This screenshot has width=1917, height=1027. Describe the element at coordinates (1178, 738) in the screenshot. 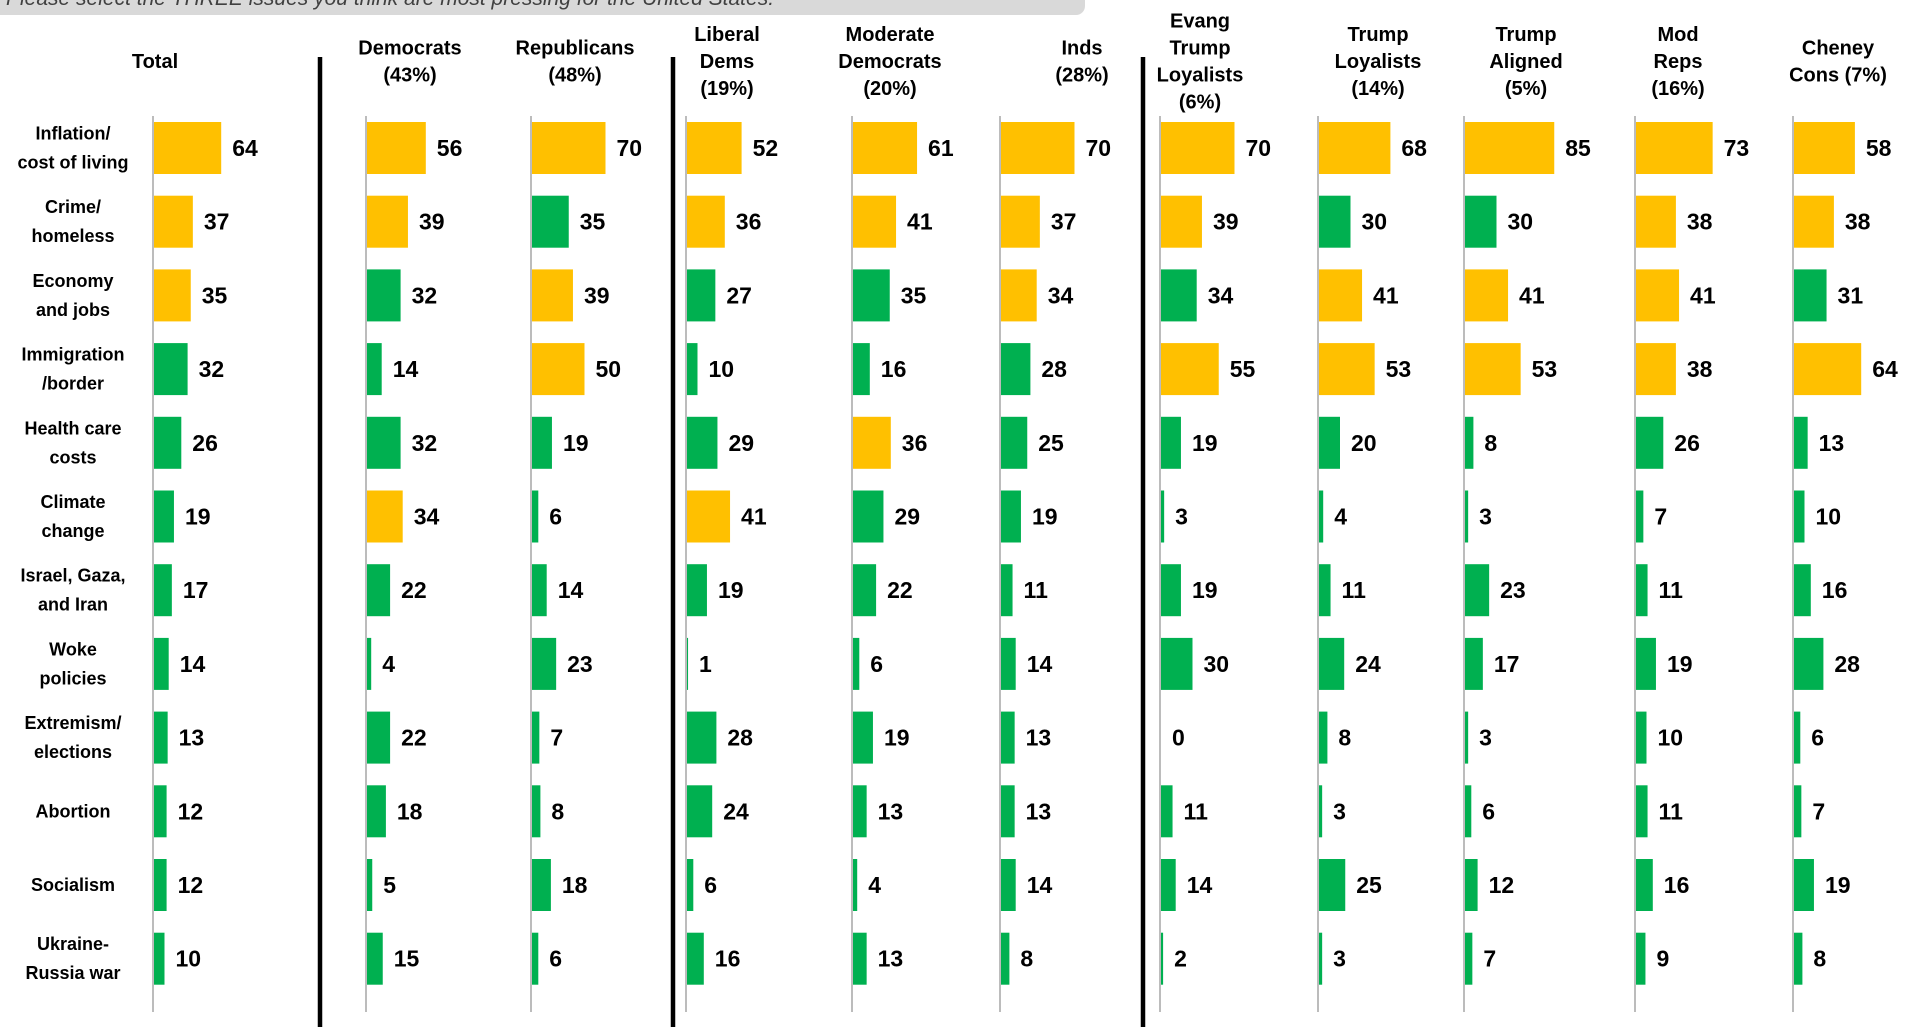

I see `value-evang-trump-loyalists-6-extremism-elections: 0` at that location.